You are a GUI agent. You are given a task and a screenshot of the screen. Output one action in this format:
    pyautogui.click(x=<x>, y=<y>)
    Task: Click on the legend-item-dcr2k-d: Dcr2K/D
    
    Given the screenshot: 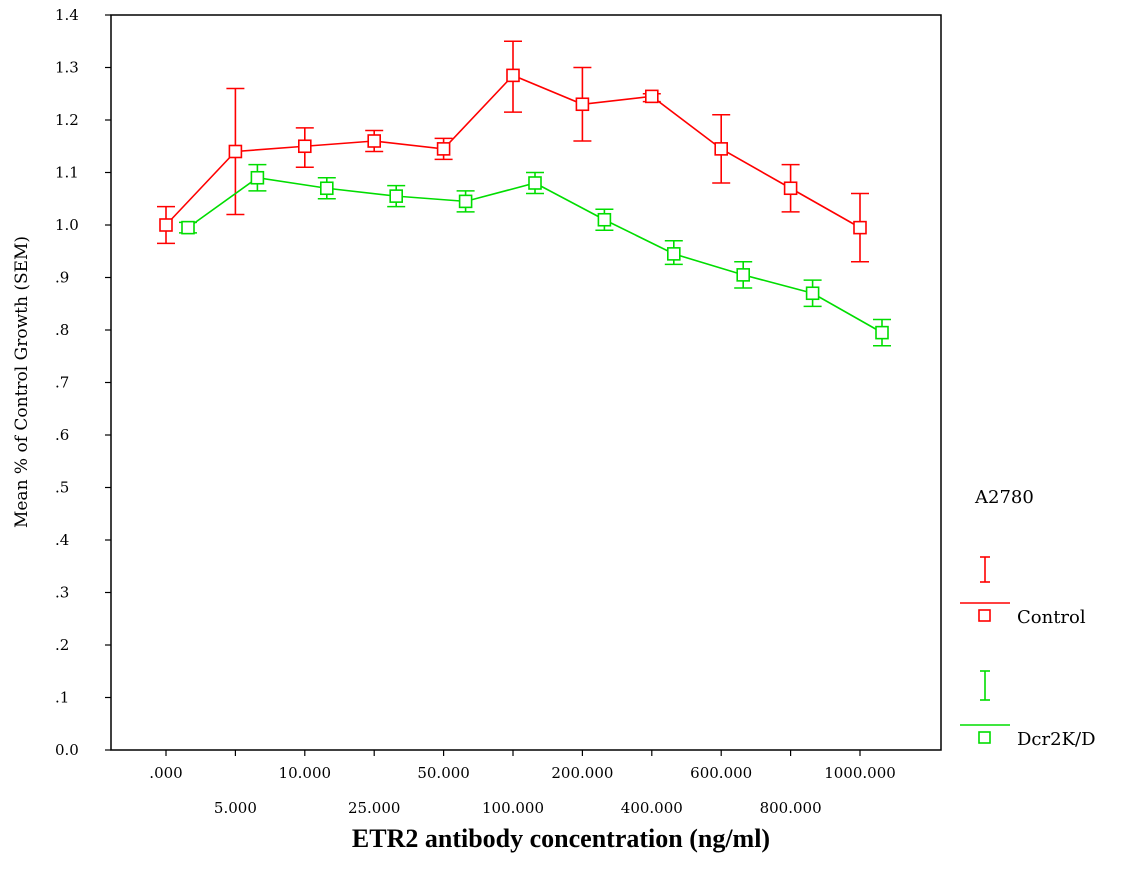 What is the action you would take?
    pyautogui.click(x=1028, y=710)
    